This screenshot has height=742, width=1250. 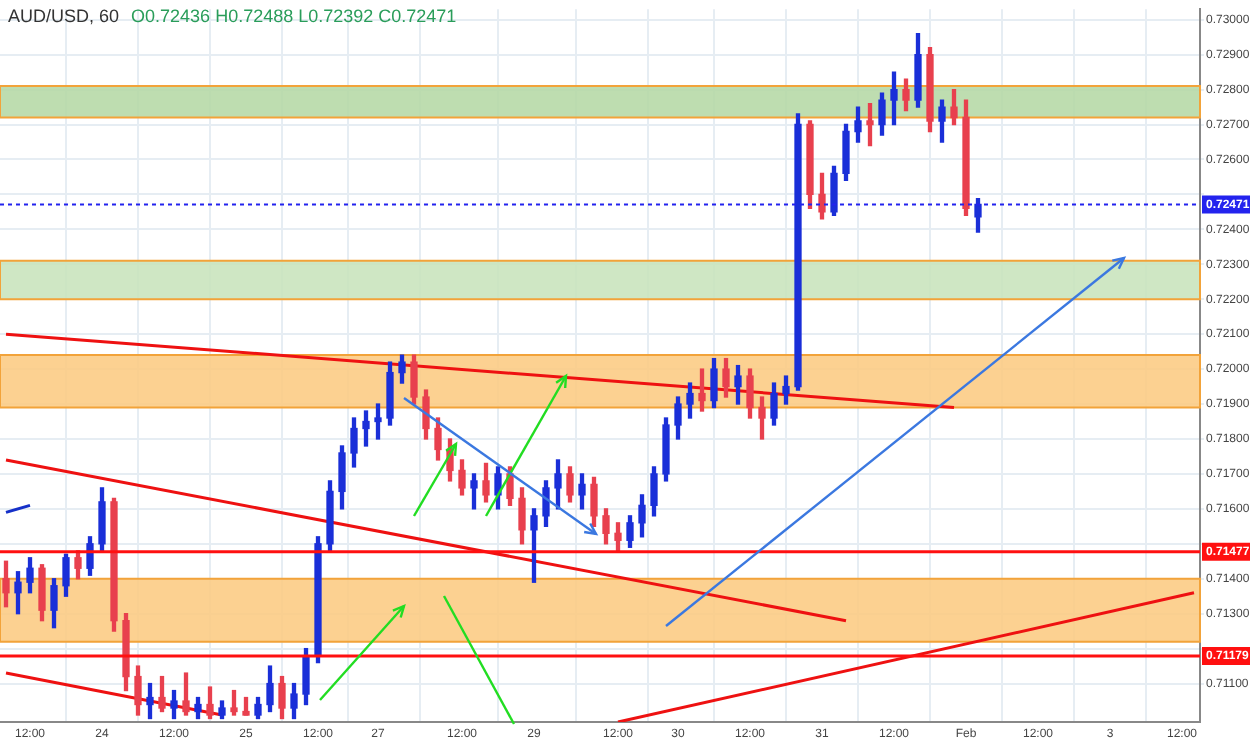 I want to click on chart-title: AUD/USD, 60, so click(x=64, y=16).